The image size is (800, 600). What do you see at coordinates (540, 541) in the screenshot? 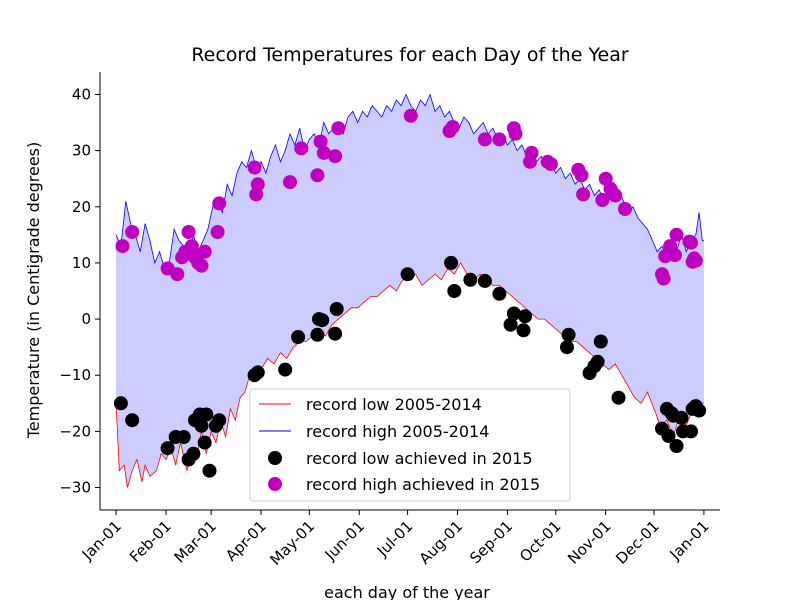
I see `x-tick-label: Oct-01` at bounding box center [540, 541].